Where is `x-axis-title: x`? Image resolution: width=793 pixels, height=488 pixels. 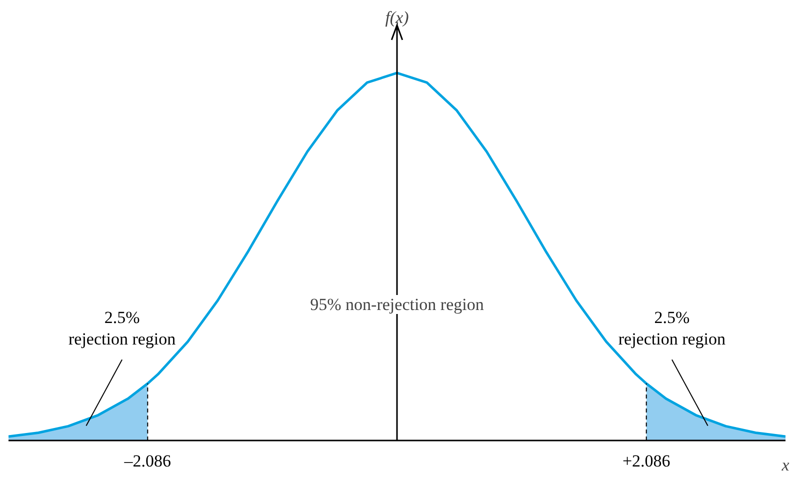 x-axis-title: x is located at coordinates (785, 465).